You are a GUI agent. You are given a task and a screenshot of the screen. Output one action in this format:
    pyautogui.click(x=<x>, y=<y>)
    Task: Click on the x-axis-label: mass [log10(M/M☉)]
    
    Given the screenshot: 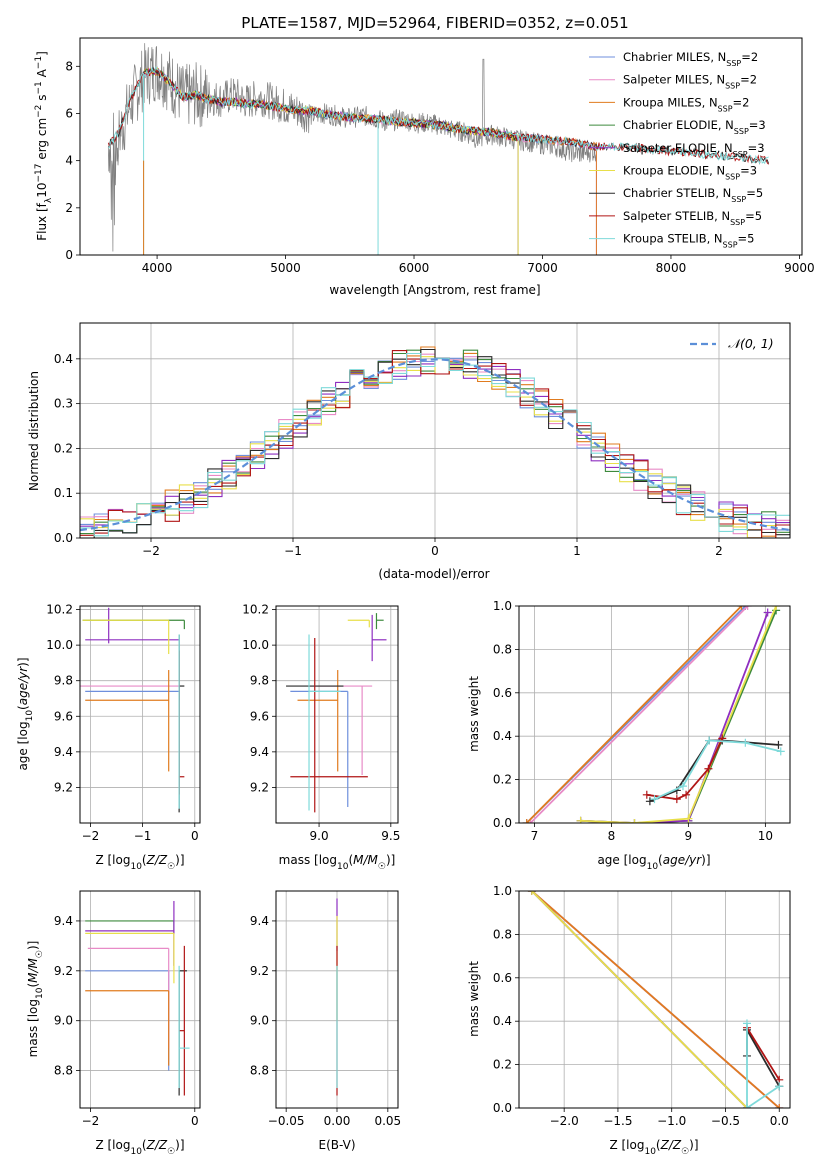 What is the action you would take?
    pyautogui.click(x=337, y=862)
    